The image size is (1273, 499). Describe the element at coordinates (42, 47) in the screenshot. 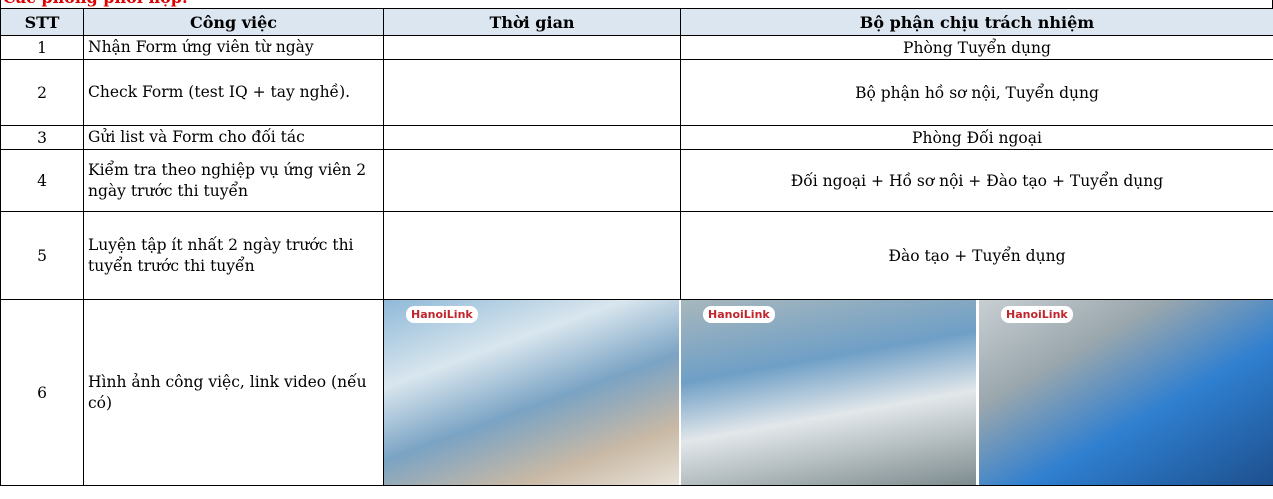

I see `row-number: 1` at that location.